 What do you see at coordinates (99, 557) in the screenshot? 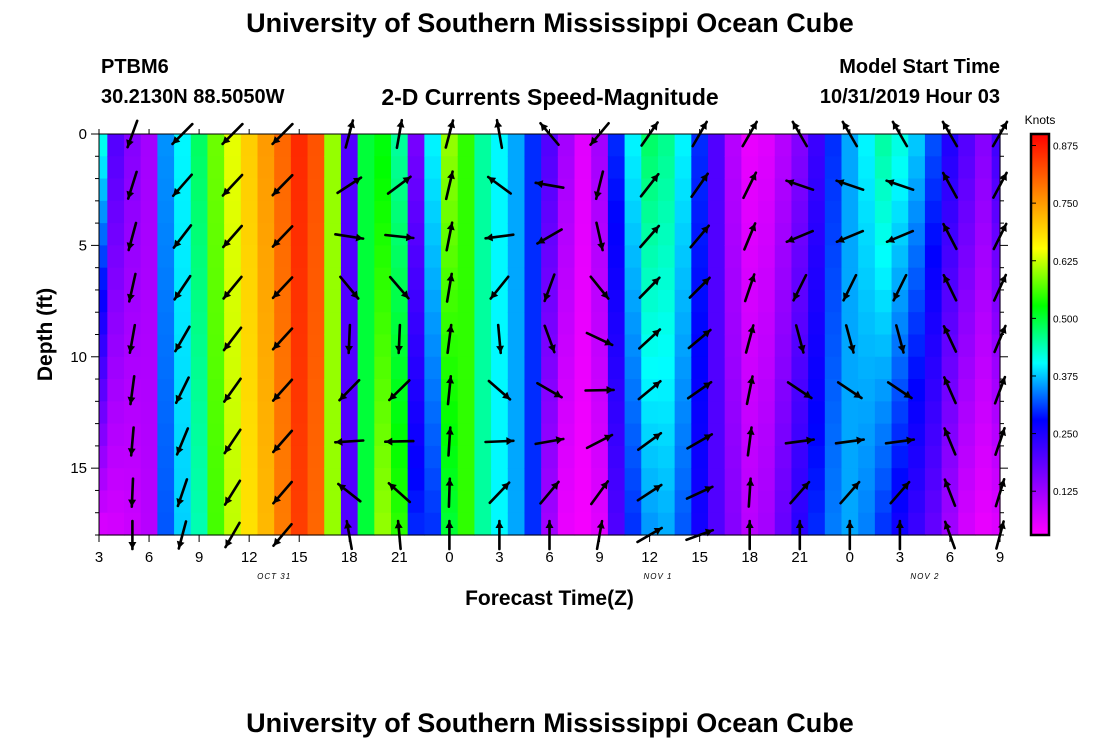
I see `x-tick-label: 3` at bounding box center [99, 557].